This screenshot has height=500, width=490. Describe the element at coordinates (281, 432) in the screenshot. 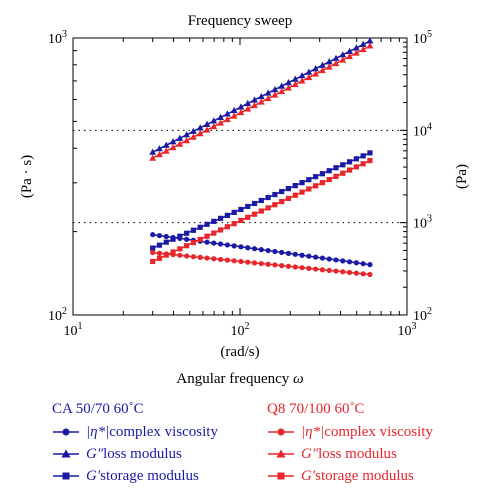

I see `circle-marker-icon` at that location.